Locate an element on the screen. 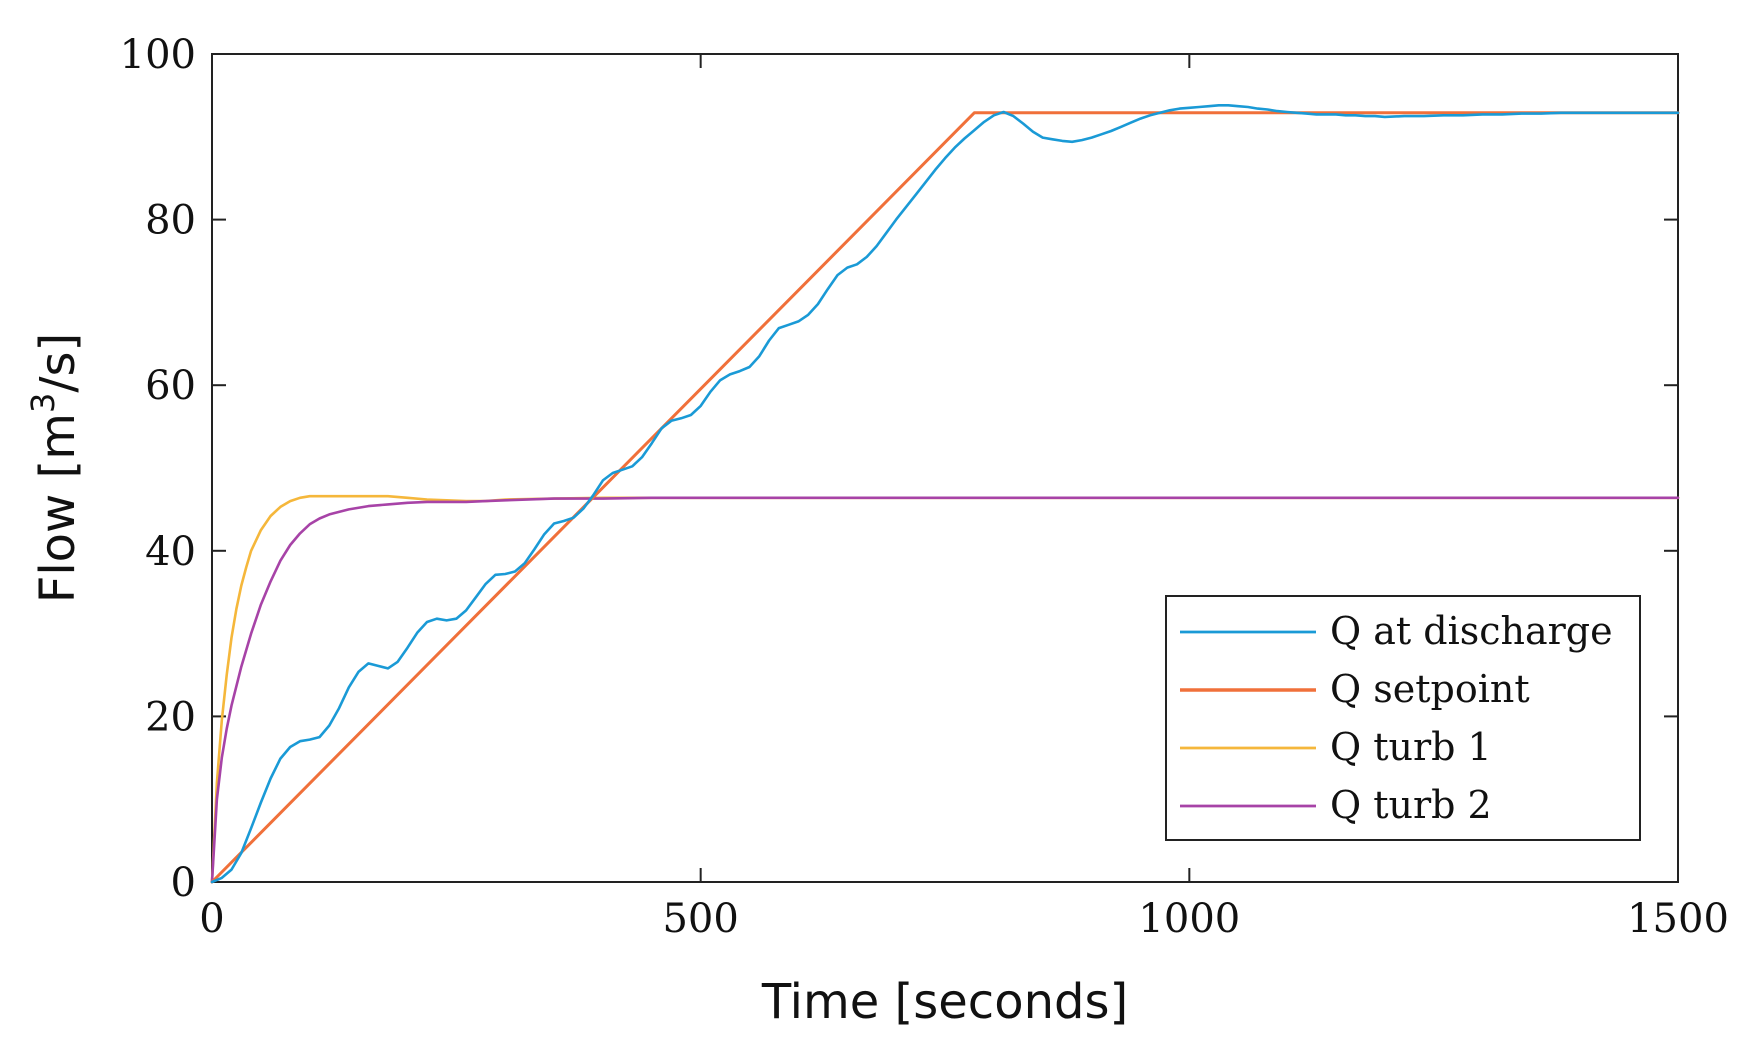 This screenshot has width=1745, height=1063. legend-box is located at coordinates (1403, 718).